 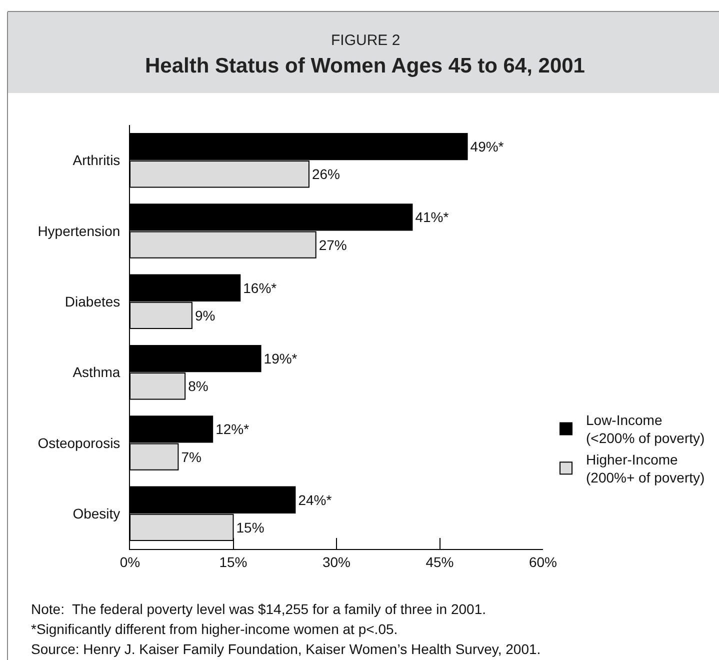 I want to click on source-note: Source: Henry J. Kaiser Family Foundation, Kaiser Women’s Health Survey, 2001., so click(x=286, y=649).